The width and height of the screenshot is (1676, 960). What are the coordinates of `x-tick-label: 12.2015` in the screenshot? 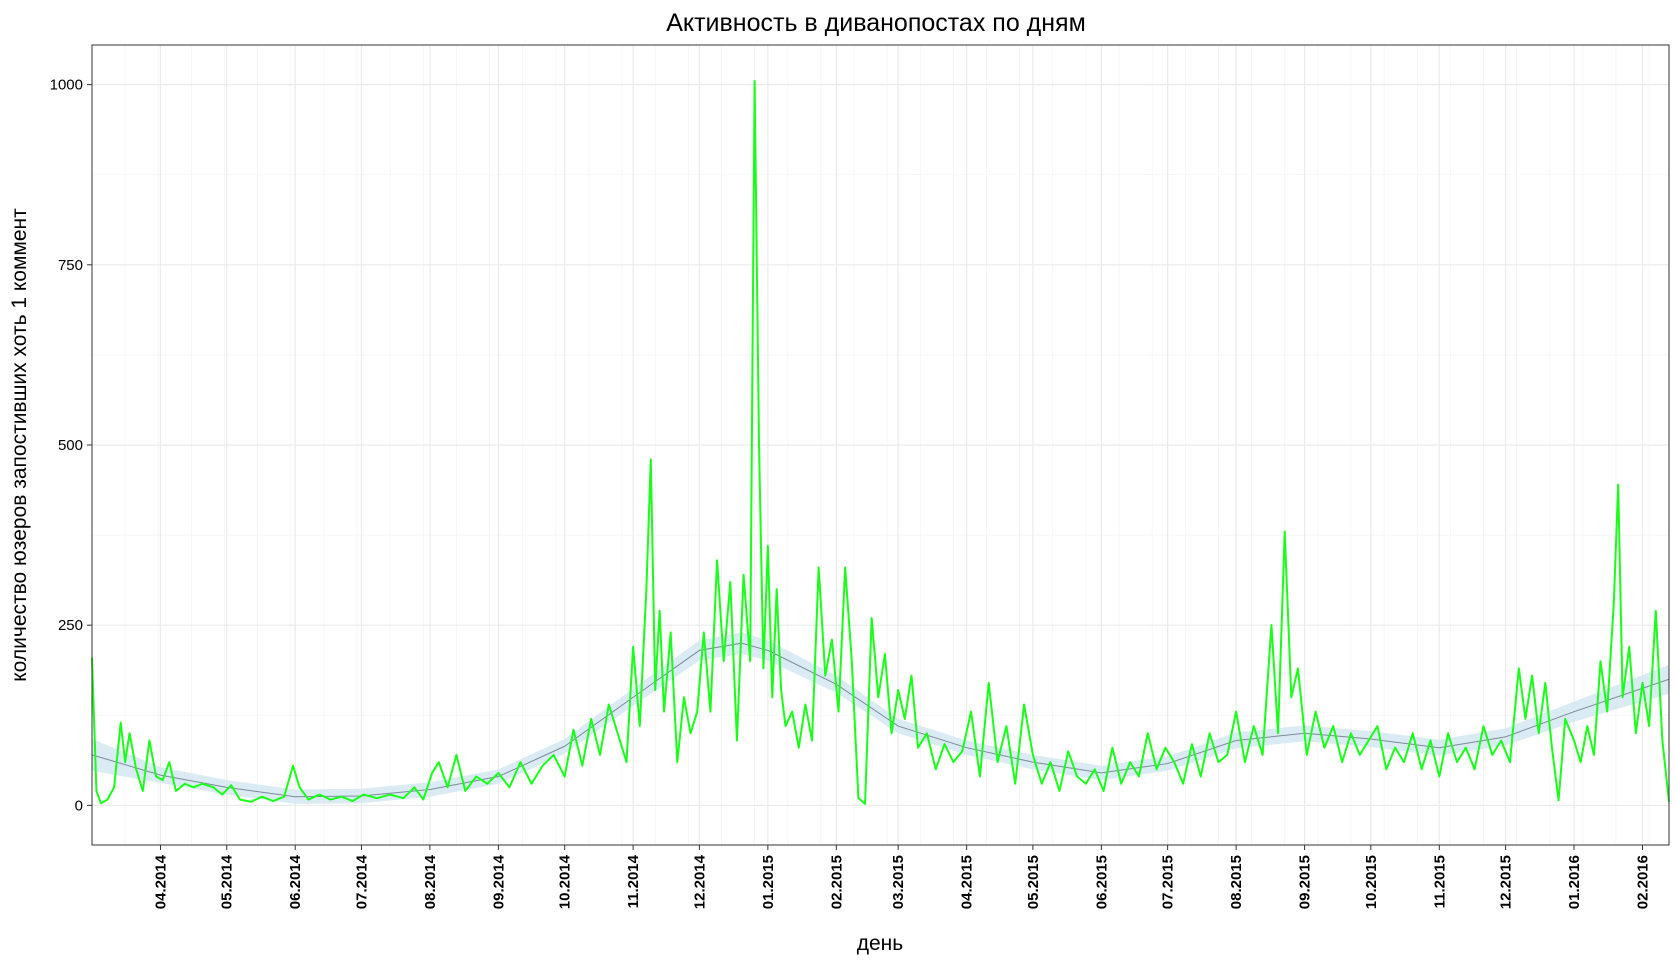 It's located at (1506, 882).